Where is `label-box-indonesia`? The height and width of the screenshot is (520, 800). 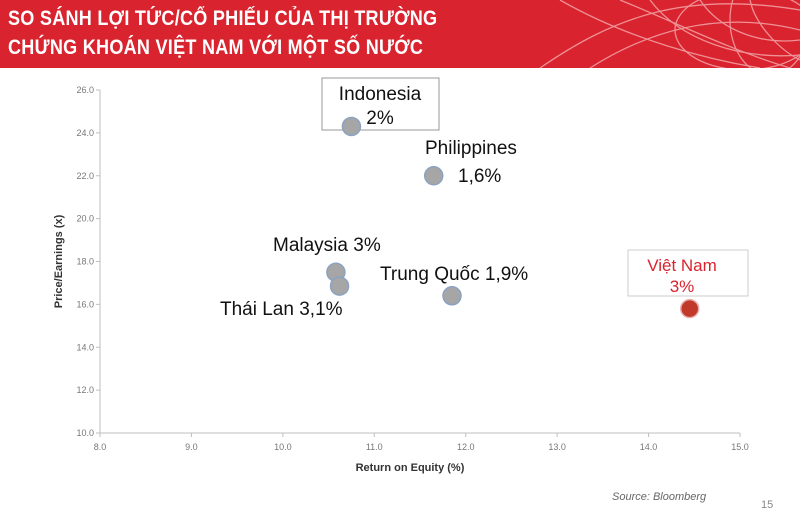 label-box-indonesia is located at coordinates (380, 104).